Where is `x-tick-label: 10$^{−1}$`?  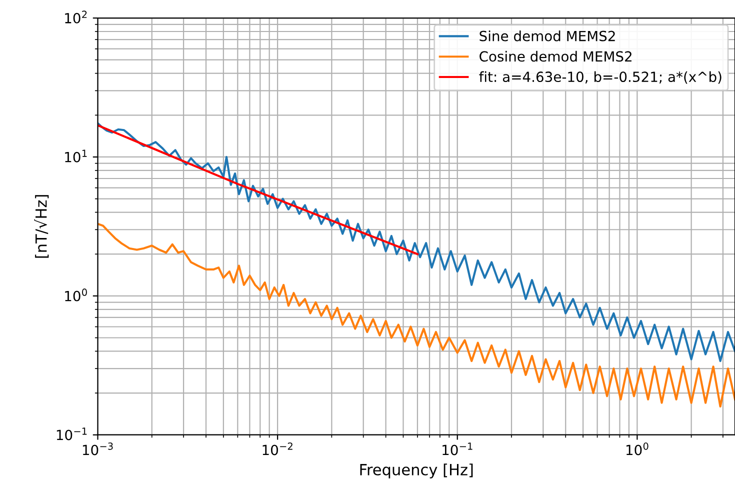 x-tick-label: 10$^{−1}$ is located at coordinates (457, 449).